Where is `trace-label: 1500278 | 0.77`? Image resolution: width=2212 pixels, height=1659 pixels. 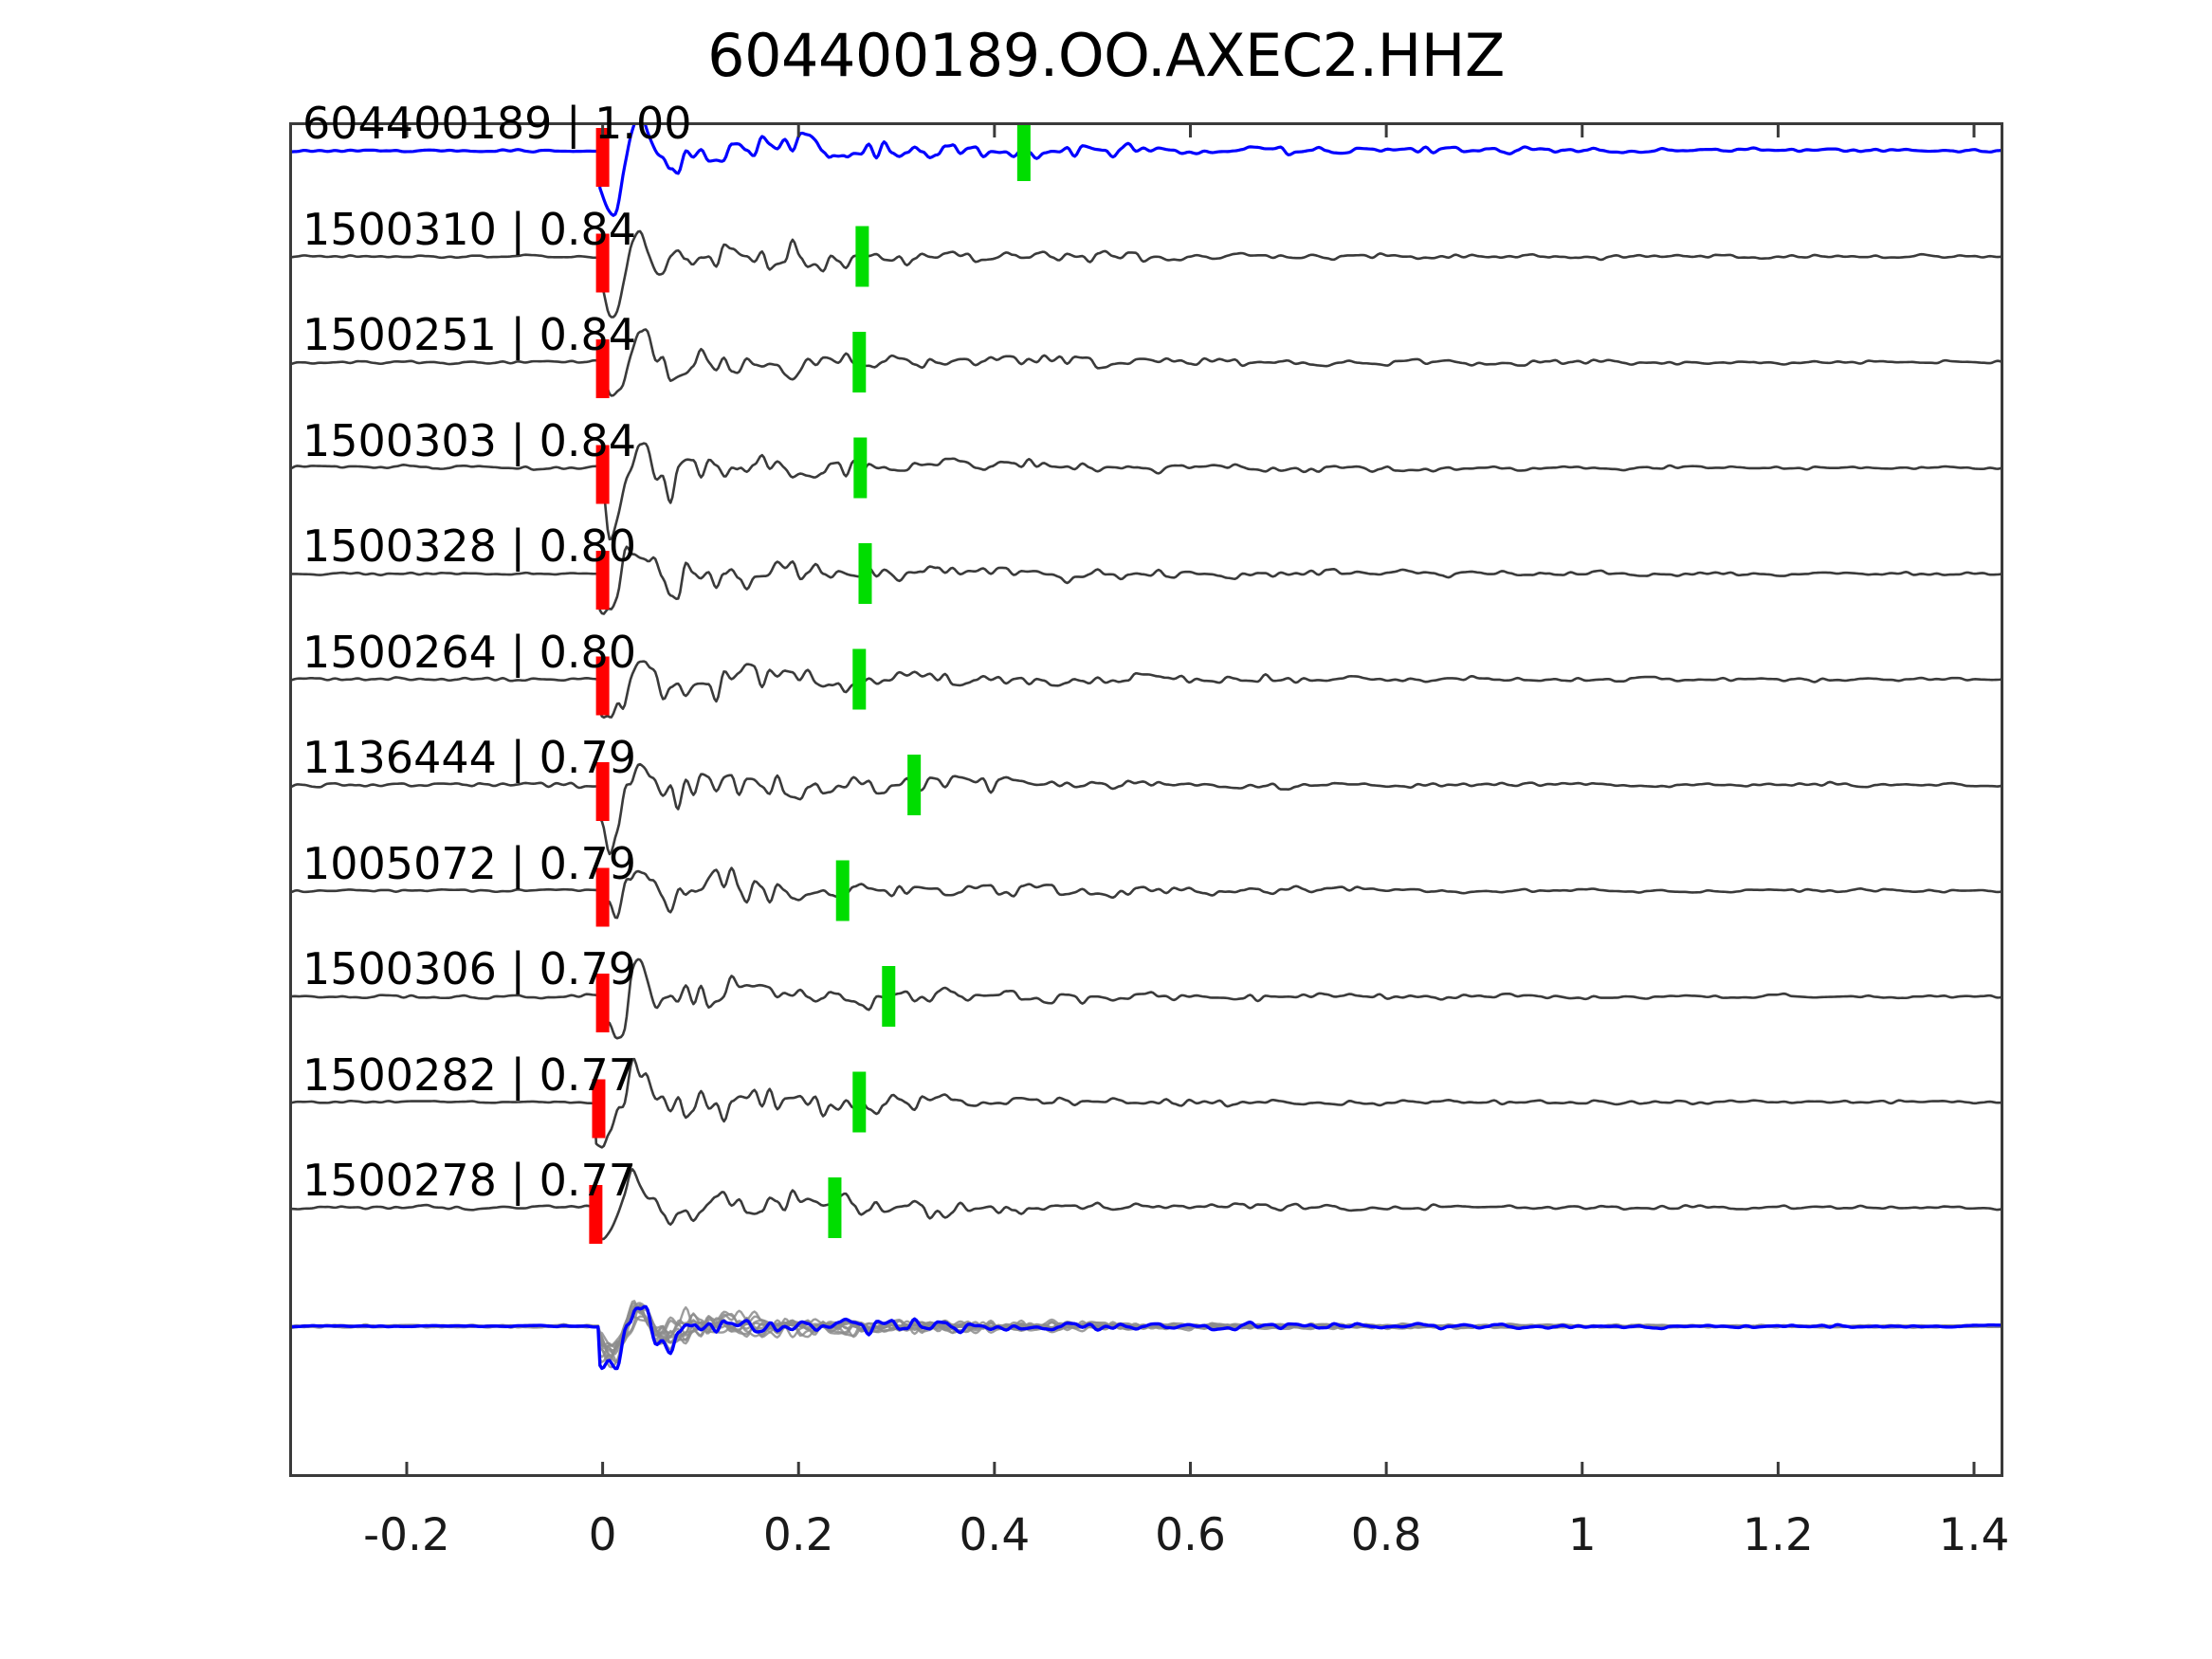
trace-label: 1500278 | 0.77 is located at coordinates (469, 1180).